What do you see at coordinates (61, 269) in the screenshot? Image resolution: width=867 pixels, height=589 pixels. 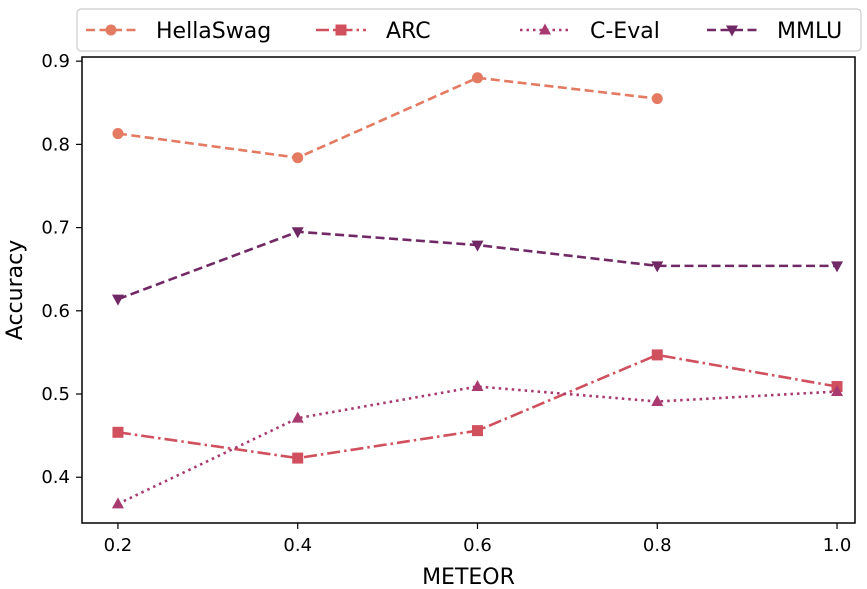 I see `y-axis: 0.4 0.5 0.6 0.7 0.8 0.9` at bounding box center [61, 269].